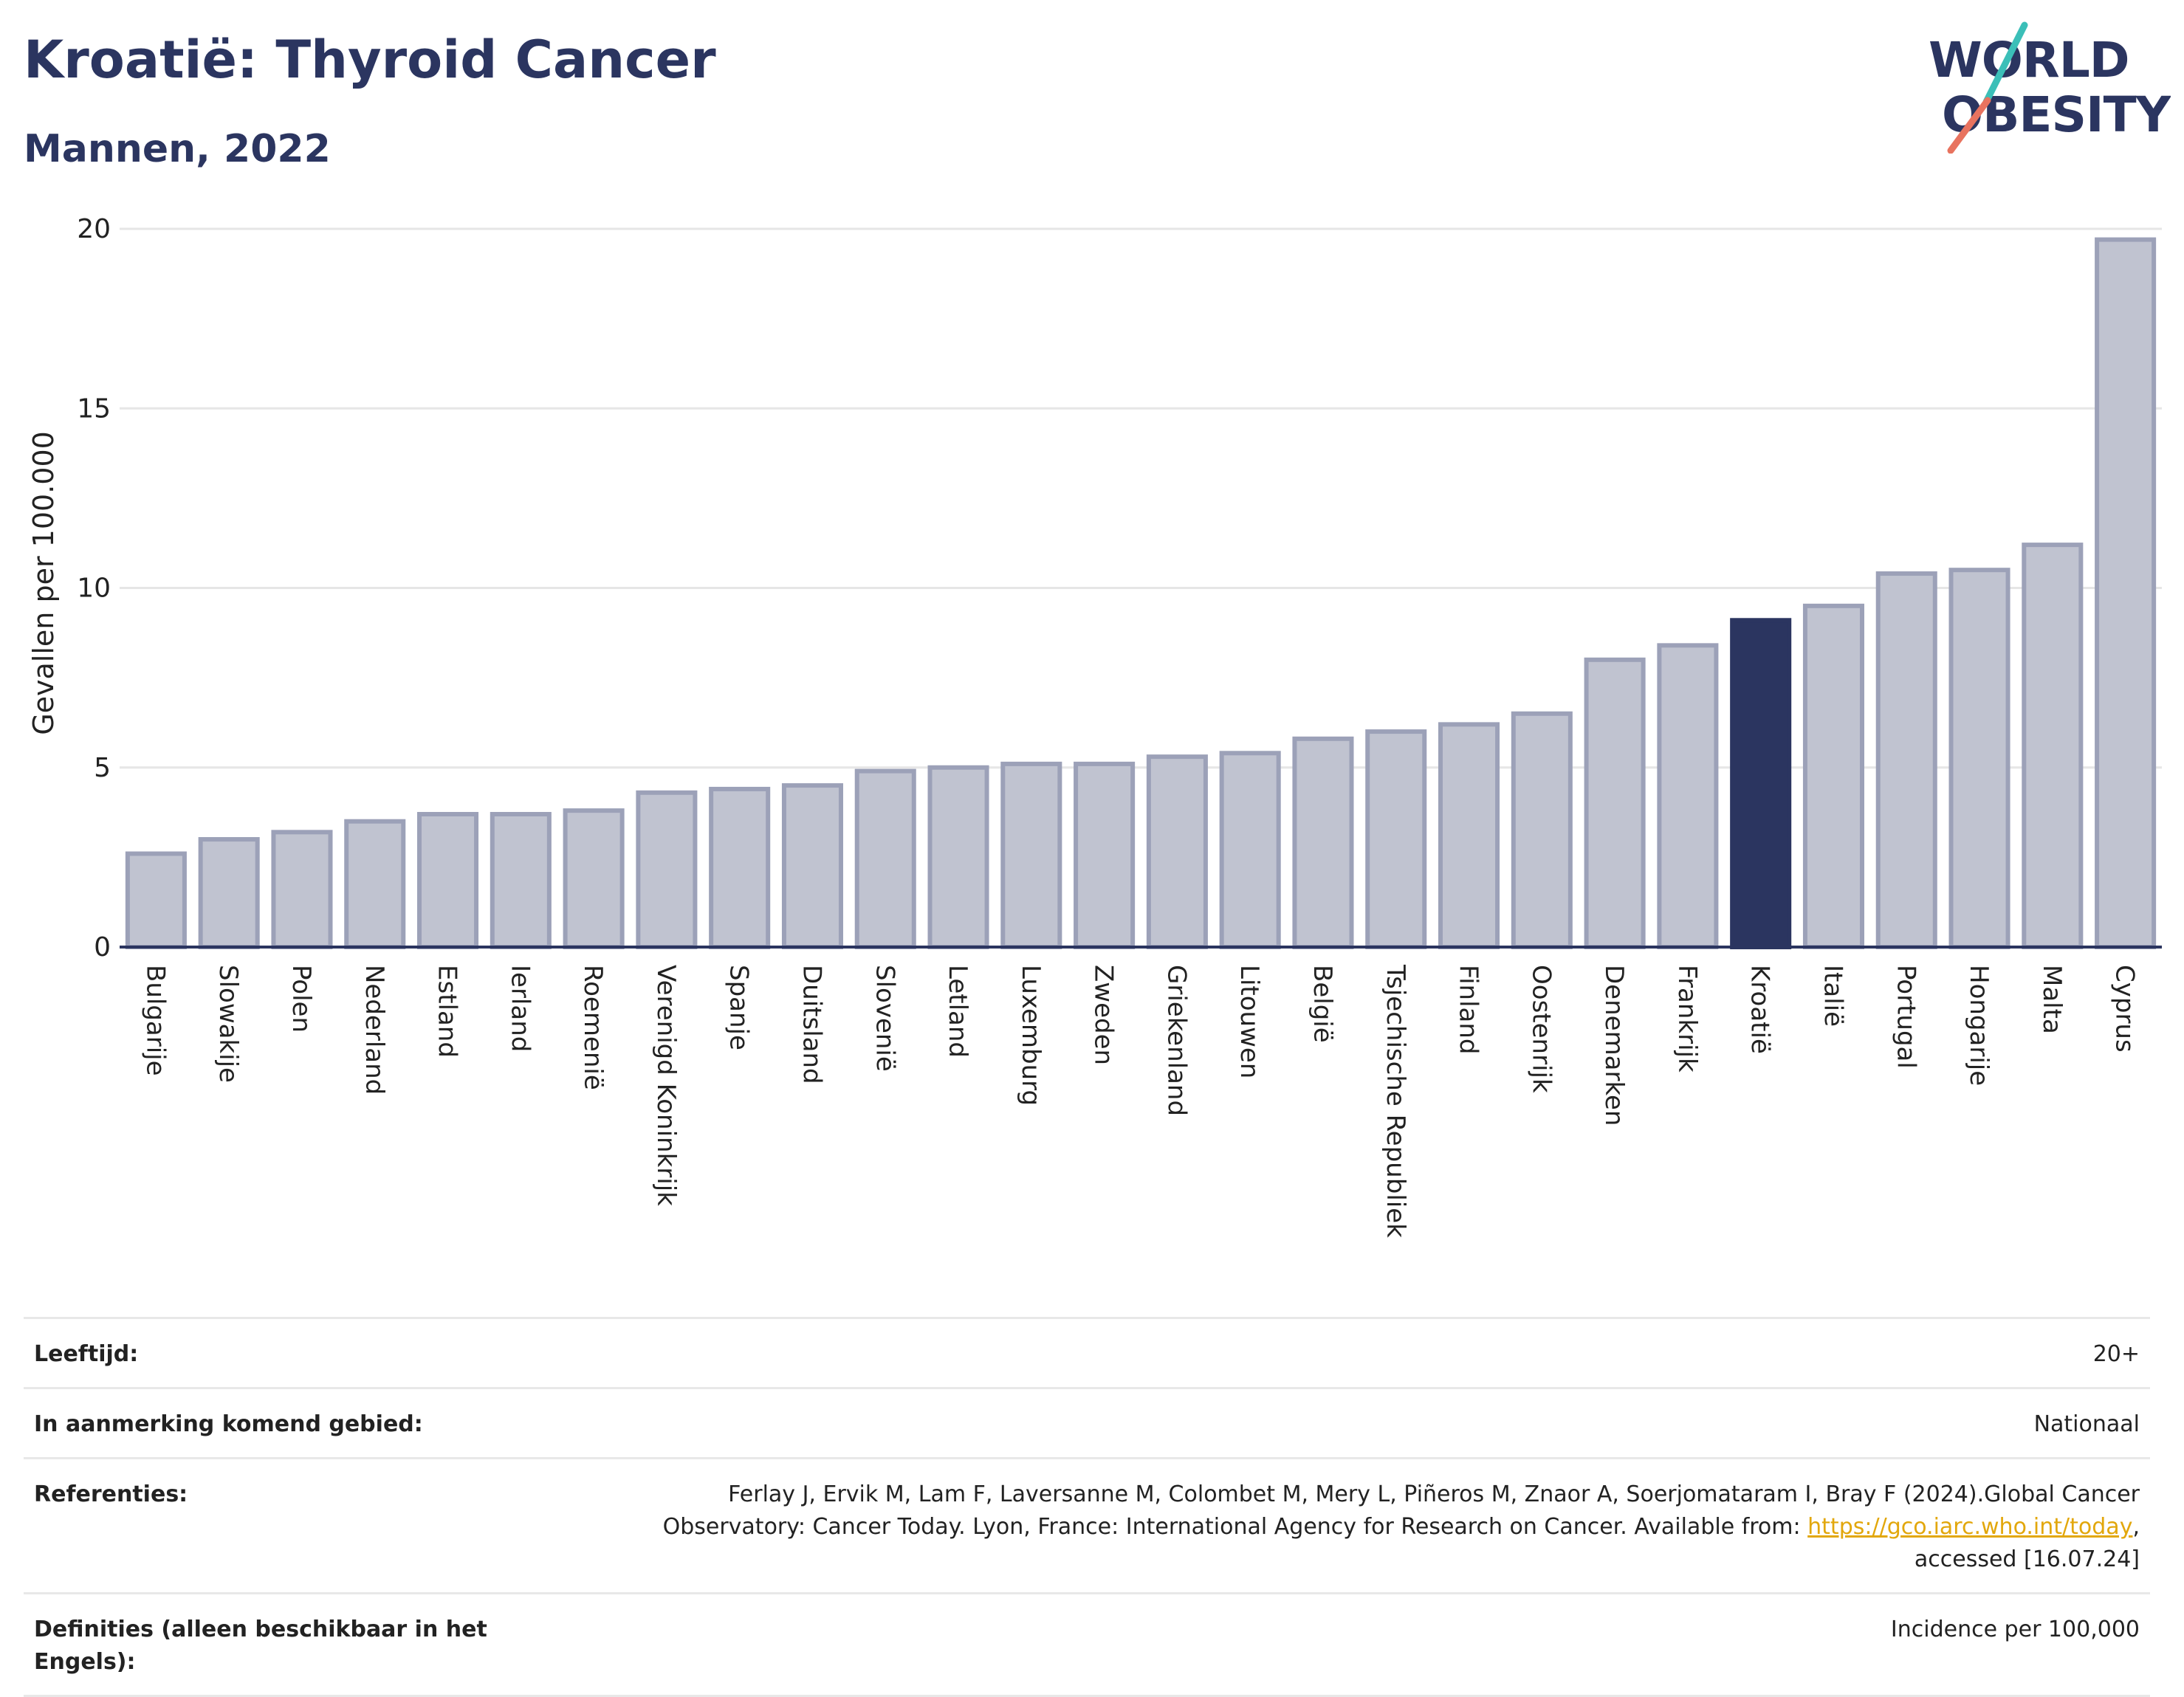 The width and height of the screenshot is (2184, 1697). I want to click on x-tick-label: Hongarije, so click(1979, 1026).